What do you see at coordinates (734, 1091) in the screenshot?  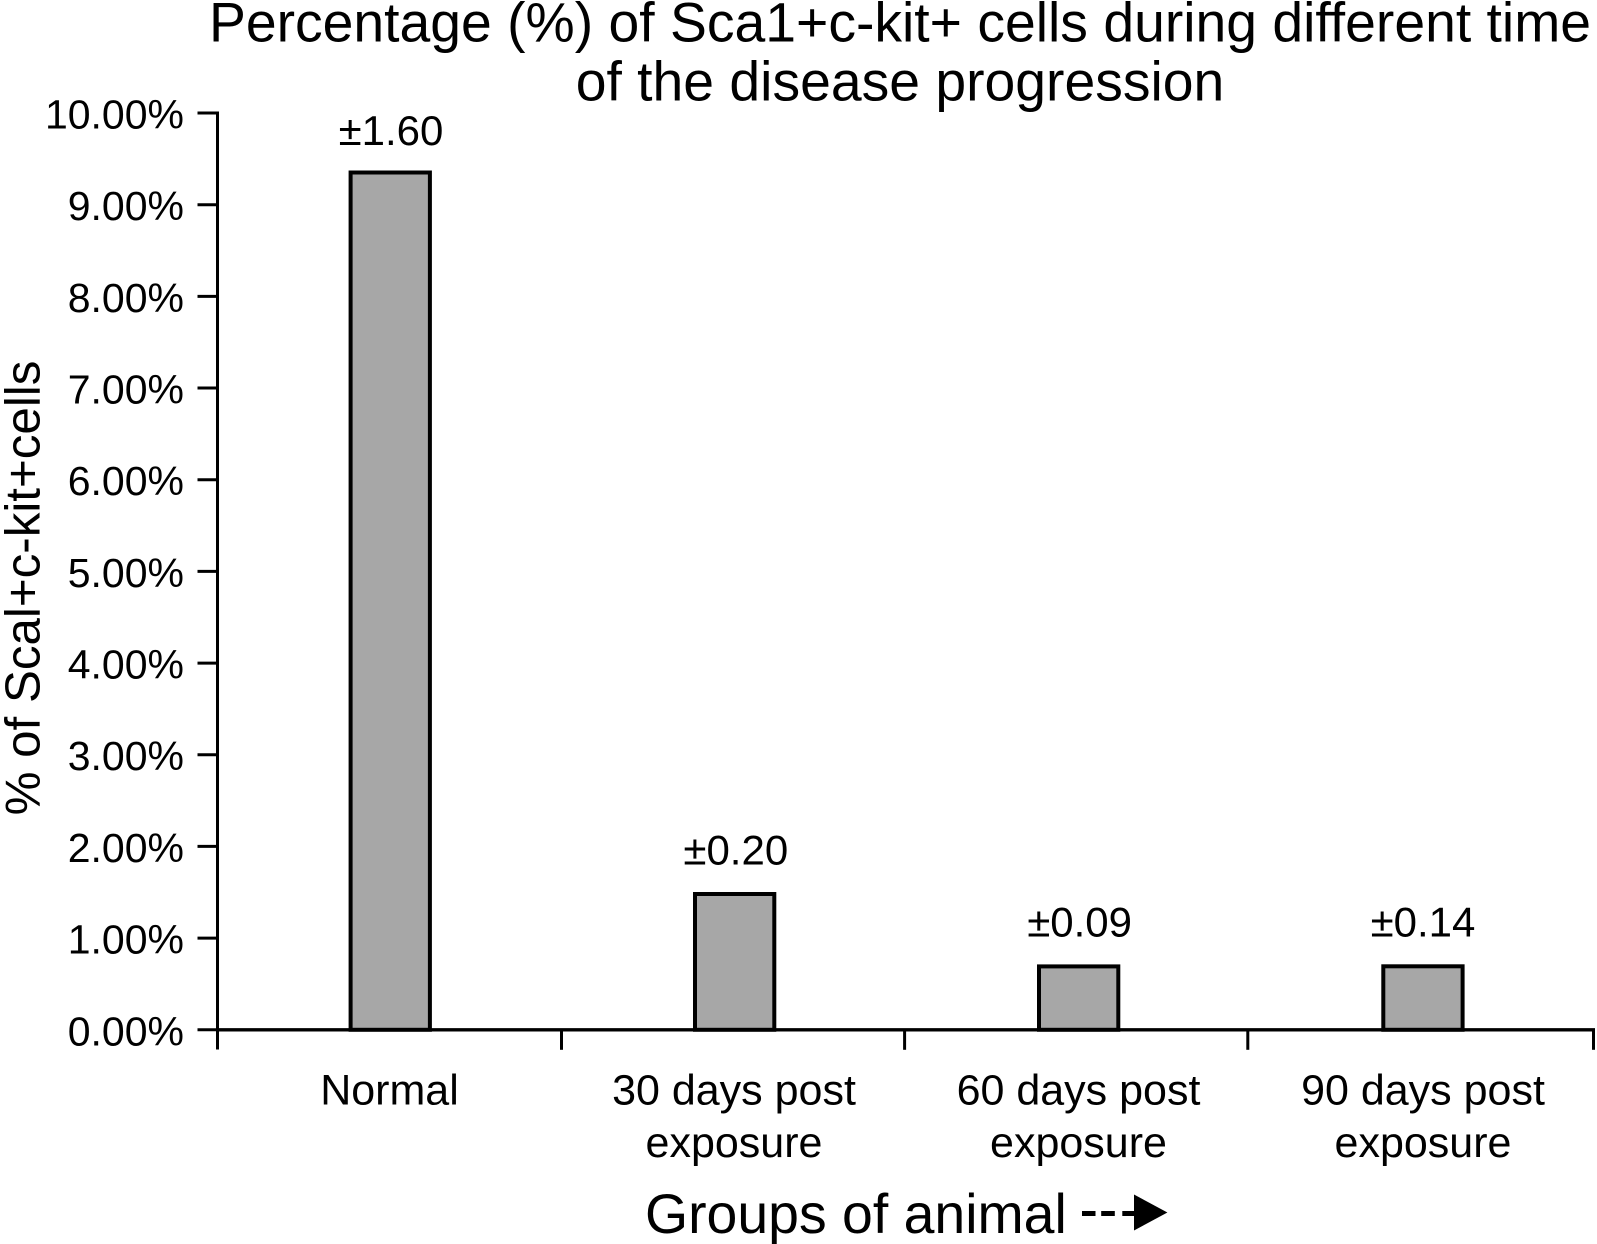 I see `svg-text: 30 days post` at bounding box center [734, 1091].